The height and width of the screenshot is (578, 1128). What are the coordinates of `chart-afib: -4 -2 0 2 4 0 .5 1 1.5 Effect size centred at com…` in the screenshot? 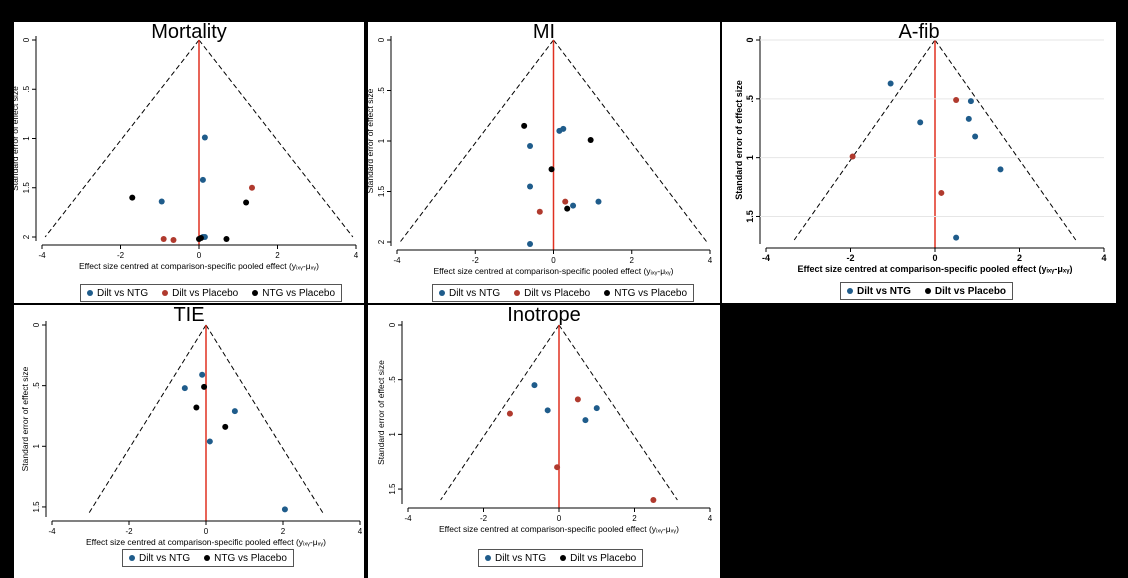 It's located at (920, 155).